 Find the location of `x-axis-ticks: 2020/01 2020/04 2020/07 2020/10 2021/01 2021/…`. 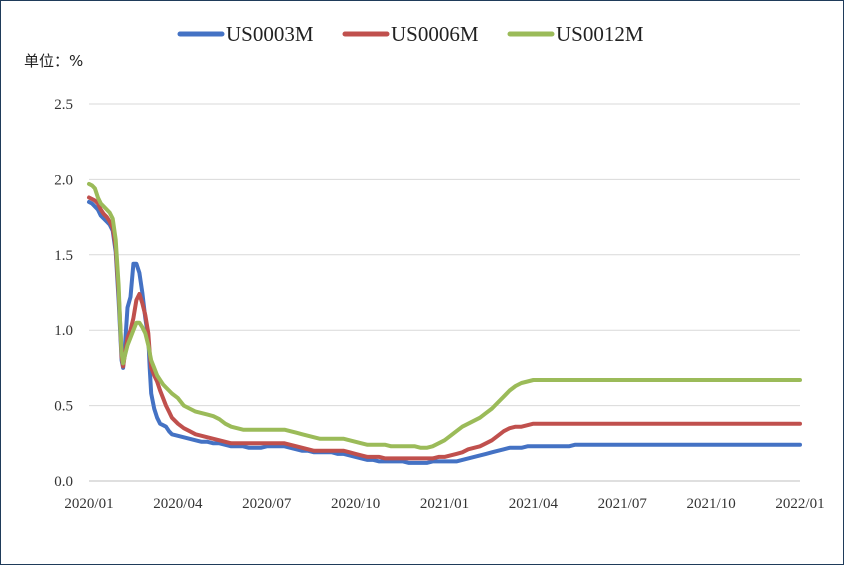

x-axis-ticks: 2020/01 2020/04 2020/07 2020/10 2021/01 2021/… is located at coordinates (444, 504).